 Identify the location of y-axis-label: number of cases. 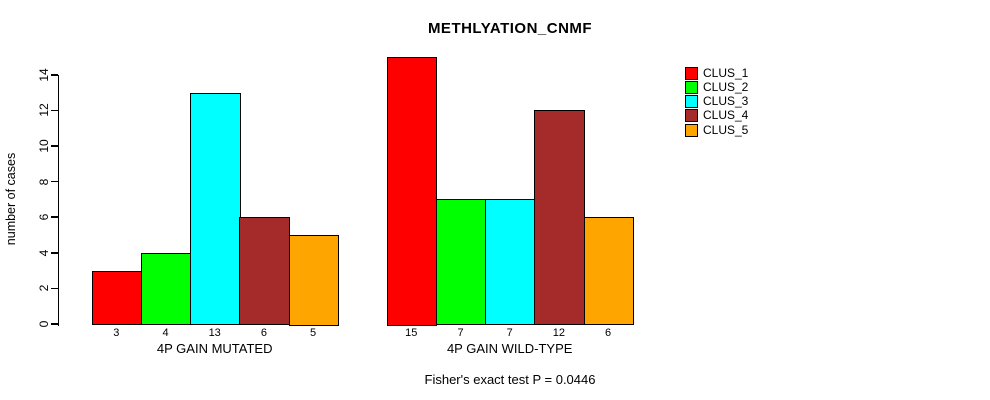
(11, 199).